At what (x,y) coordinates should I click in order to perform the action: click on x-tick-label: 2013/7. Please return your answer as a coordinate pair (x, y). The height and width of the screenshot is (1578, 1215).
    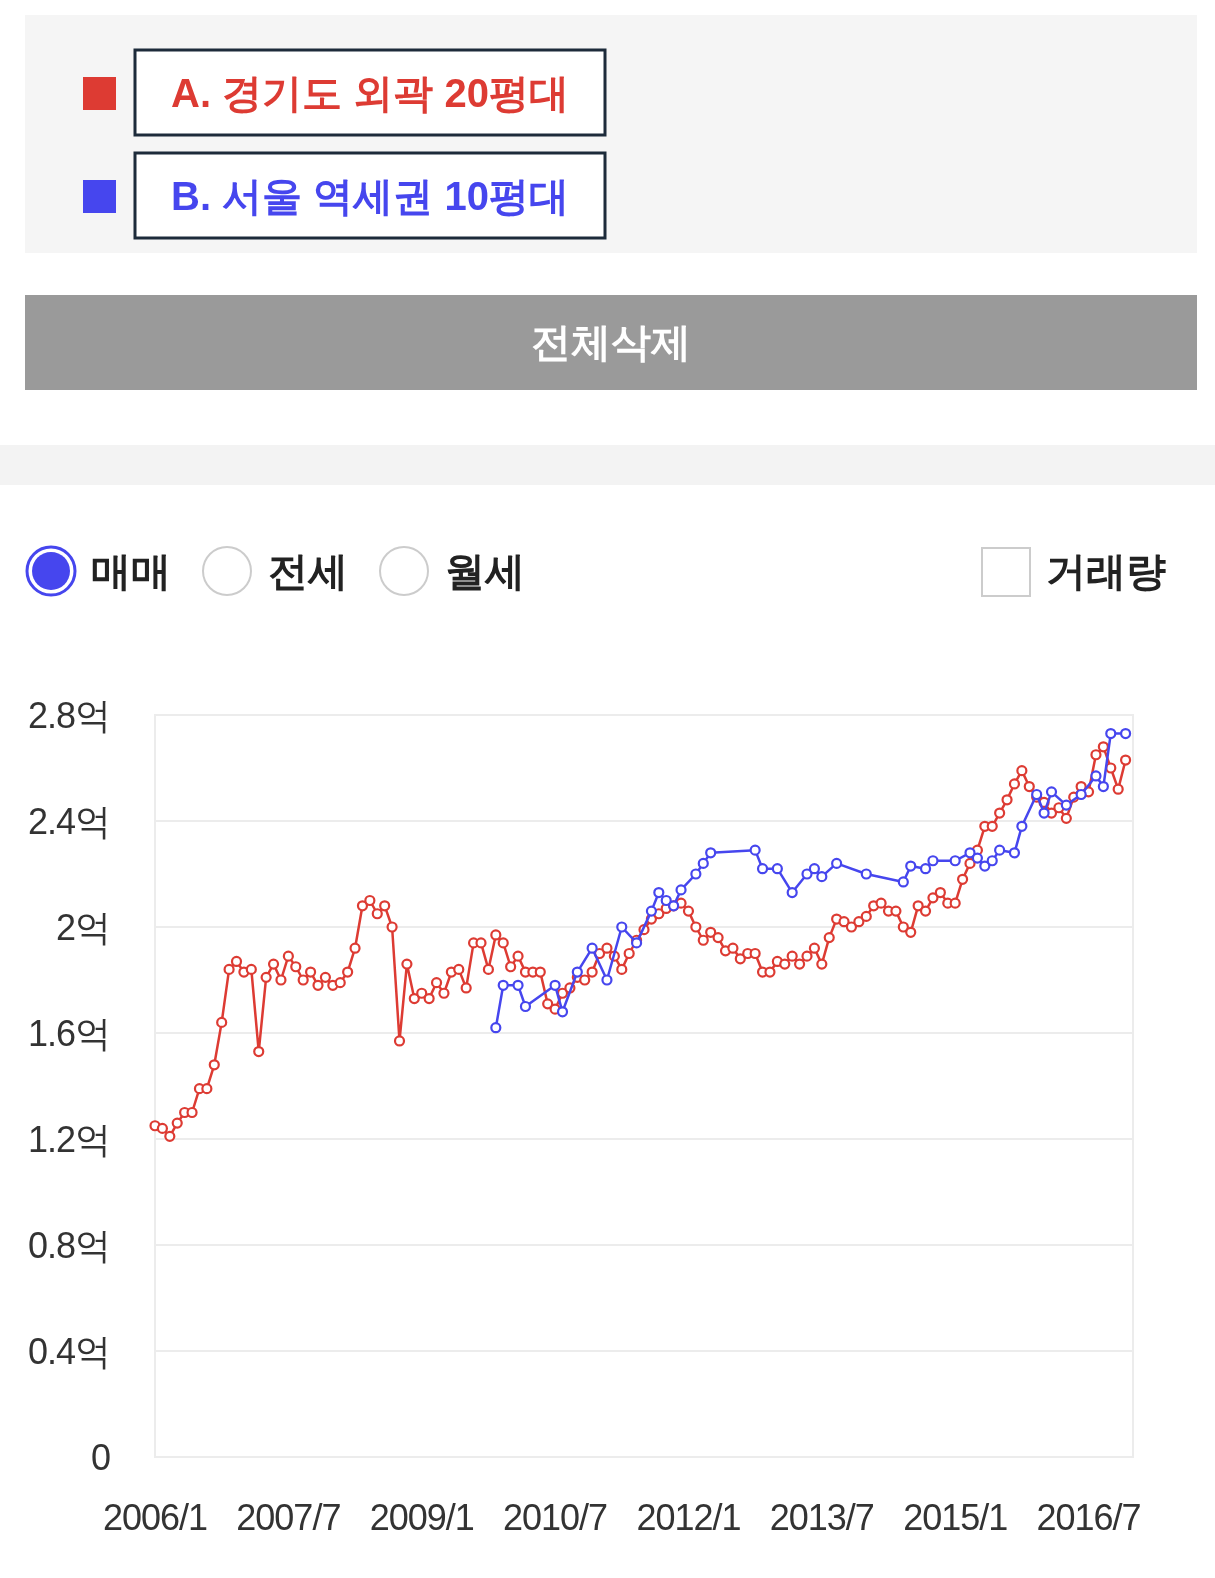
    Looking at the image, I should click on (821, 1517).